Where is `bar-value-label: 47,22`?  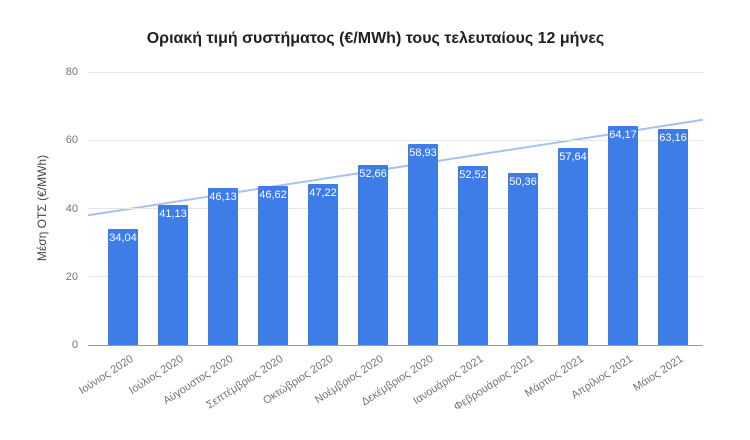 bar-value-label: 47,22 is located at coordinates (323, 192).